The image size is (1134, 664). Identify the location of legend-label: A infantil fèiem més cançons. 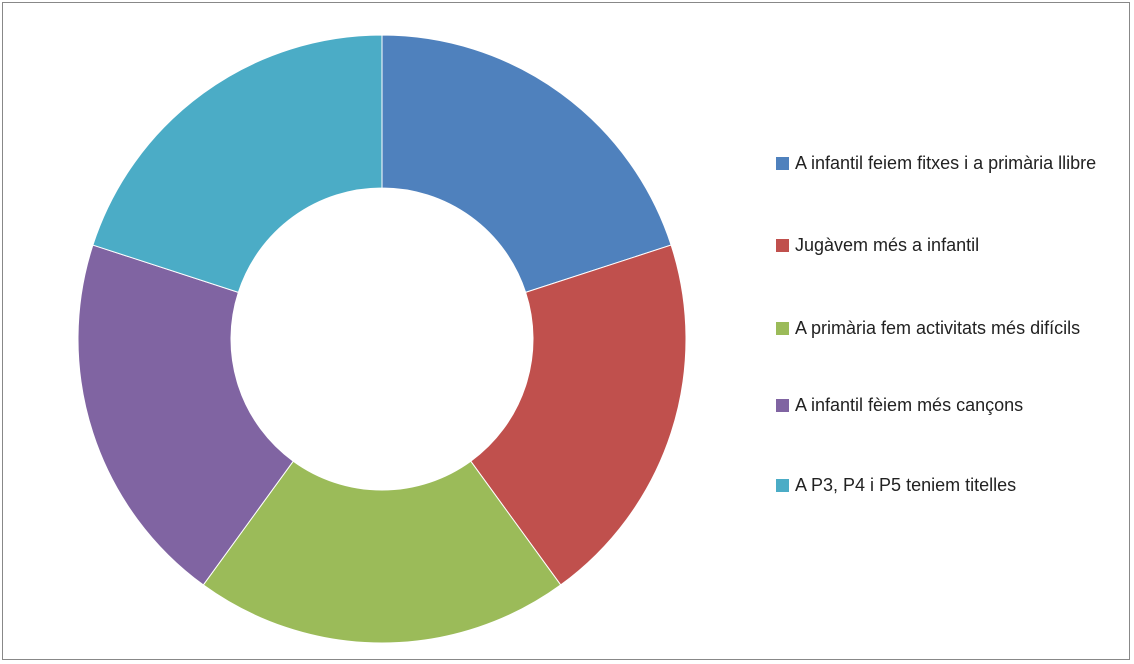
(909, 405).